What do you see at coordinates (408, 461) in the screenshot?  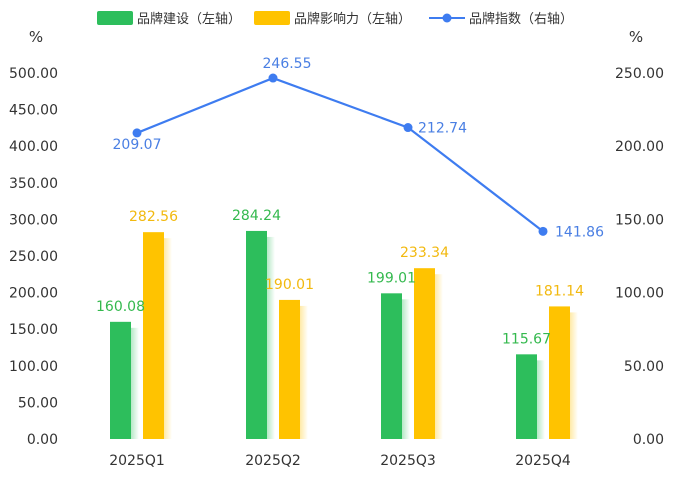 I see `x-tick-label: 2025Q3` at bounding box center [408, 461].